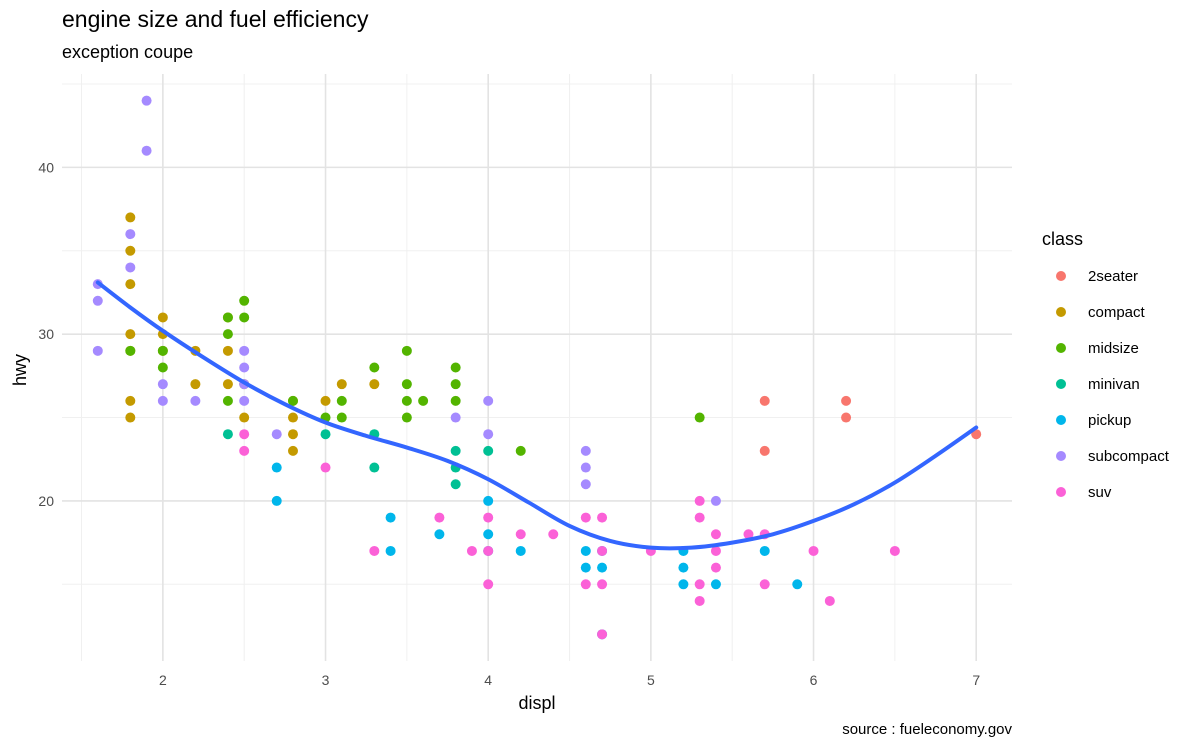 Image resolution: width=1200 pixels, height=750 pixels. What do you see at coordinates (1061, 276) in the screenshot?
I see `legend-key-2seater` at bounding box center [1061, 276].